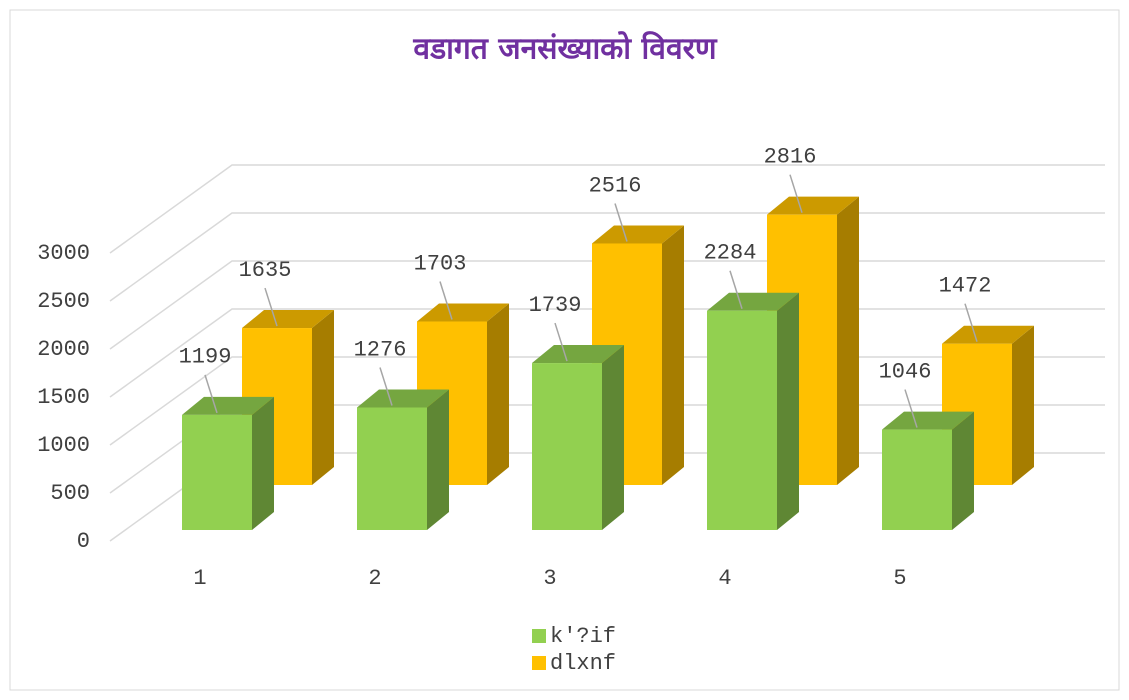  Describe the element at coordinates (83, 541) in the screenshot. I see `y-tick-label: 0` at that location.